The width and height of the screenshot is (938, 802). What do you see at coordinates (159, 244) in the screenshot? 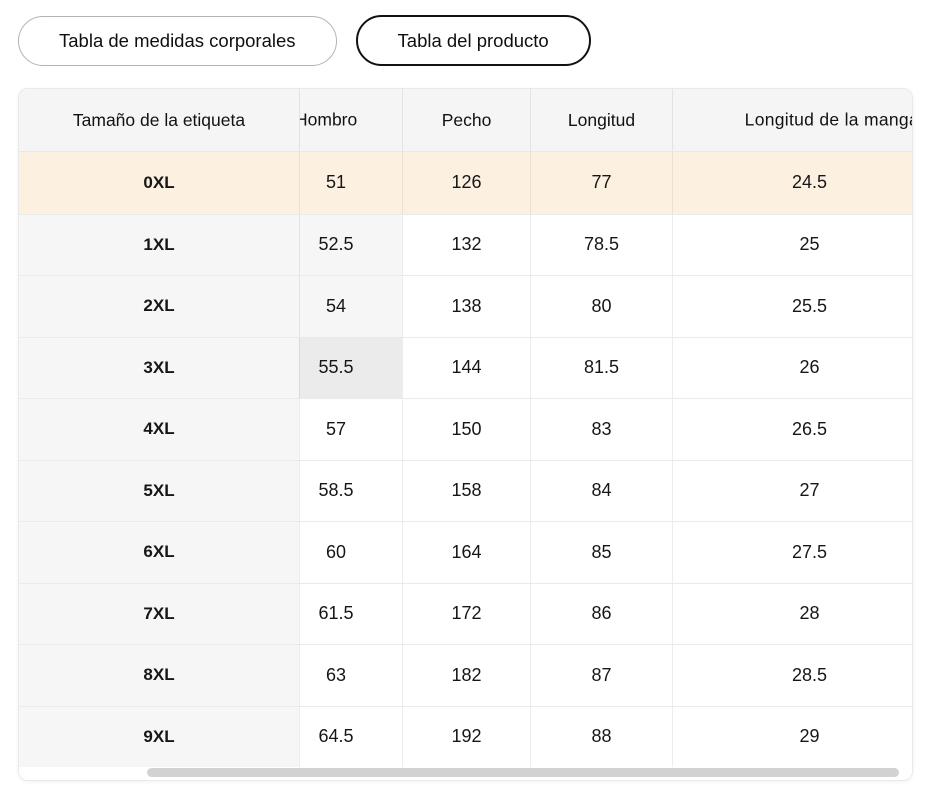
I see `size-label-cell: 1XL` at bounding box center [159, 244].